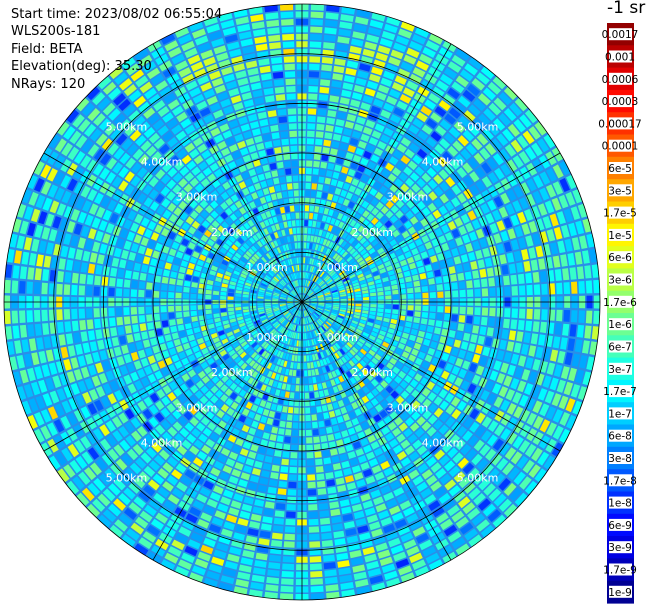 The width and height of the screenshot is (647, 607). Describe the element at coordinates (620, 414) in the screenshot. I see `colorbar-tick: 1e-7` at that location.